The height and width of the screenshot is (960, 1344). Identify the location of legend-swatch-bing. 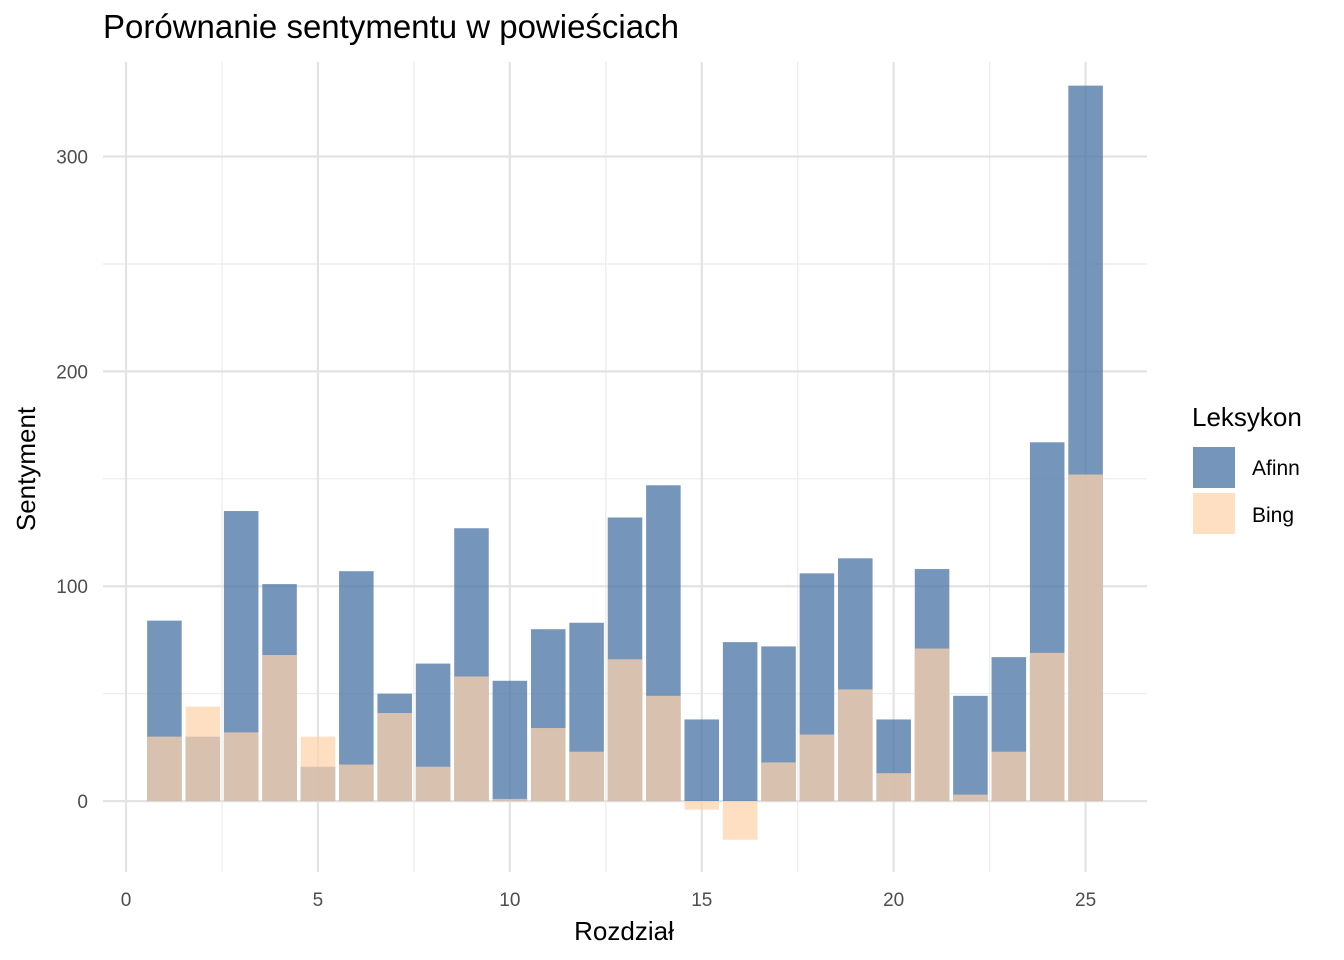
(1214, 513).